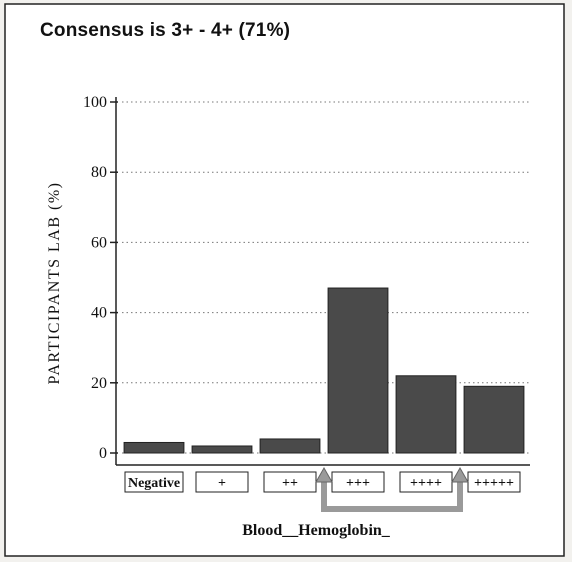 The image size is (572, 562). Describe the element at coordinates (95, 102) in the screenshot. I see `y-tick-label: 100` at that location.